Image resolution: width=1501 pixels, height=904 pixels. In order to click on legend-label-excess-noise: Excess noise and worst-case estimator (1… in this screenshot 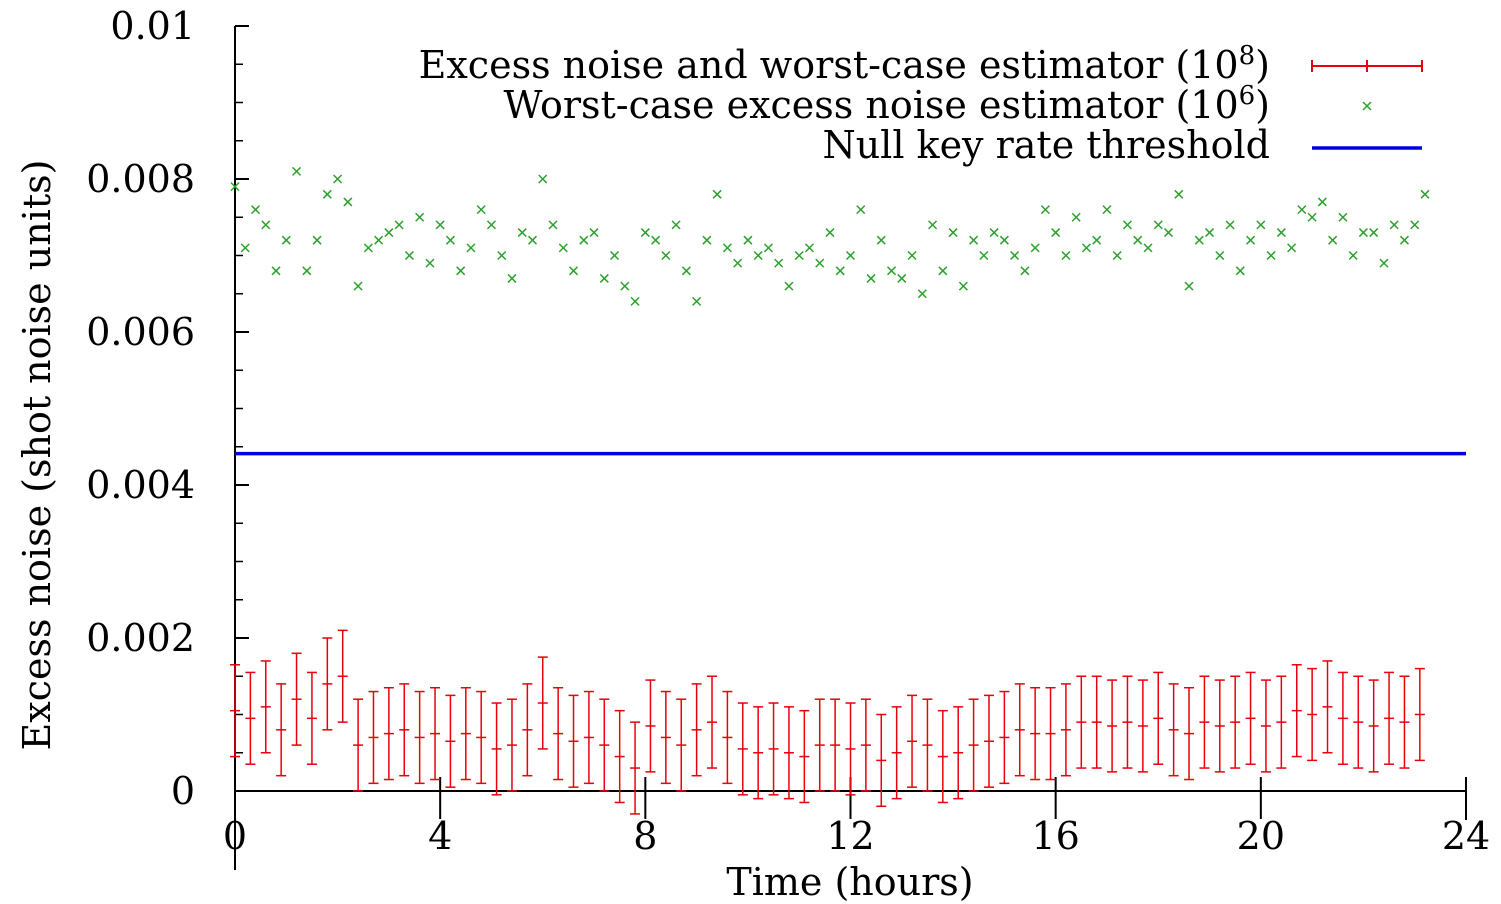, I will do `click(844, 64)`.